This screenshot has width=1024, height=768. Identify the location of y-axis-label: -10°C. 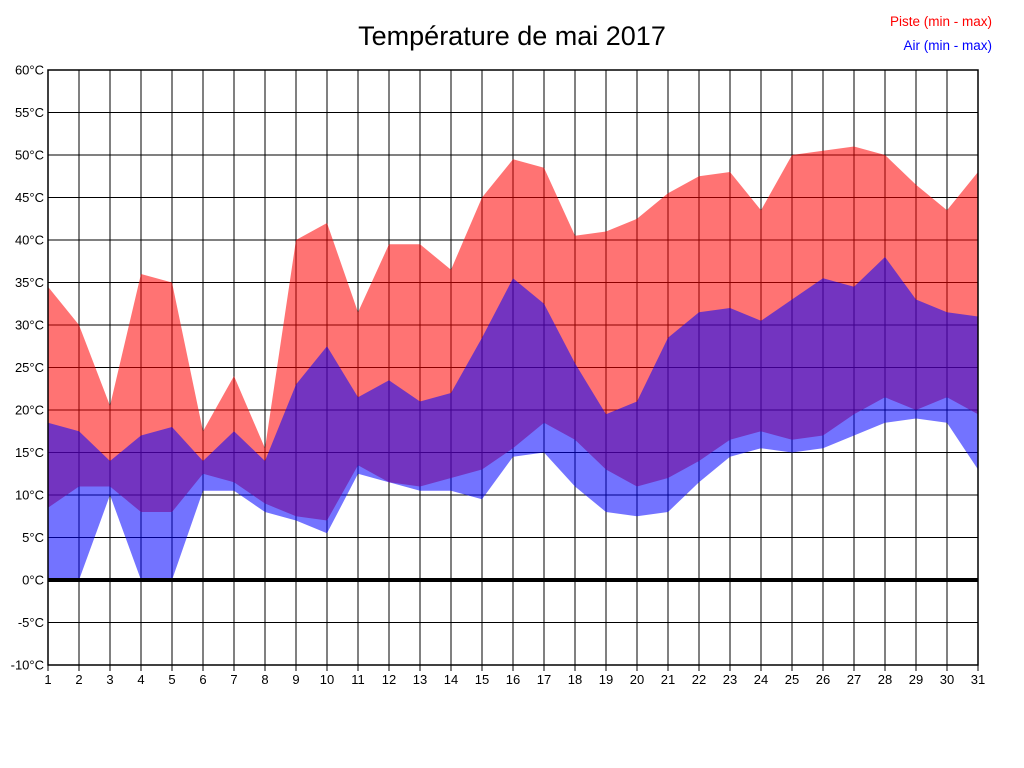
(27, 665).